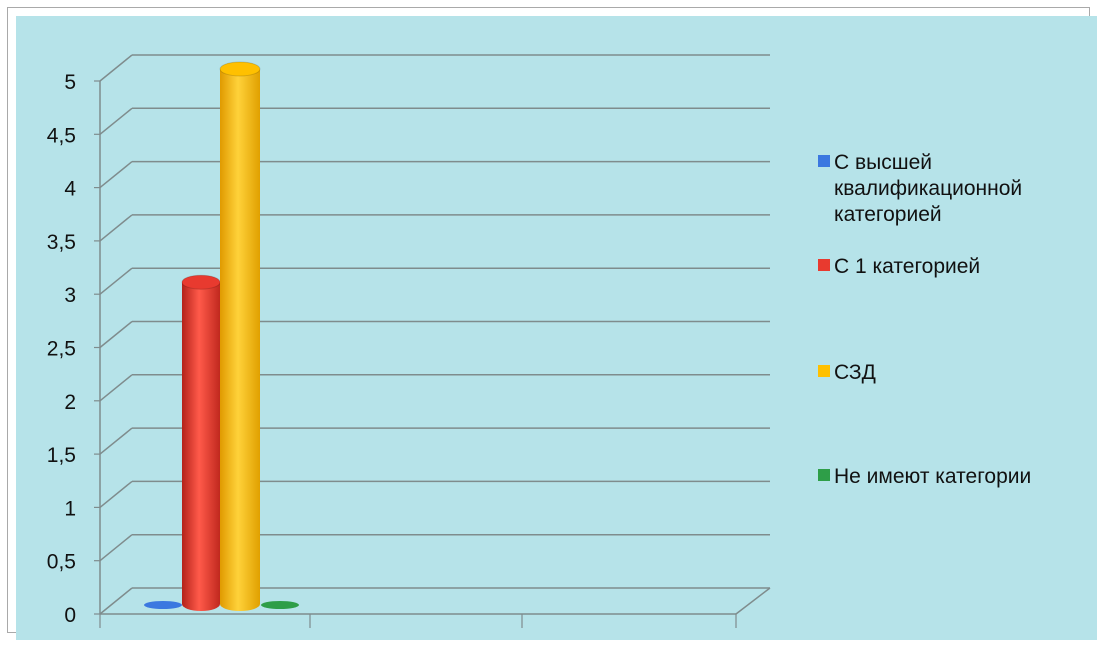 This screenshot has height=648, width=1097. I want to click on y-tick-label: 0,5, so click(61, 562).